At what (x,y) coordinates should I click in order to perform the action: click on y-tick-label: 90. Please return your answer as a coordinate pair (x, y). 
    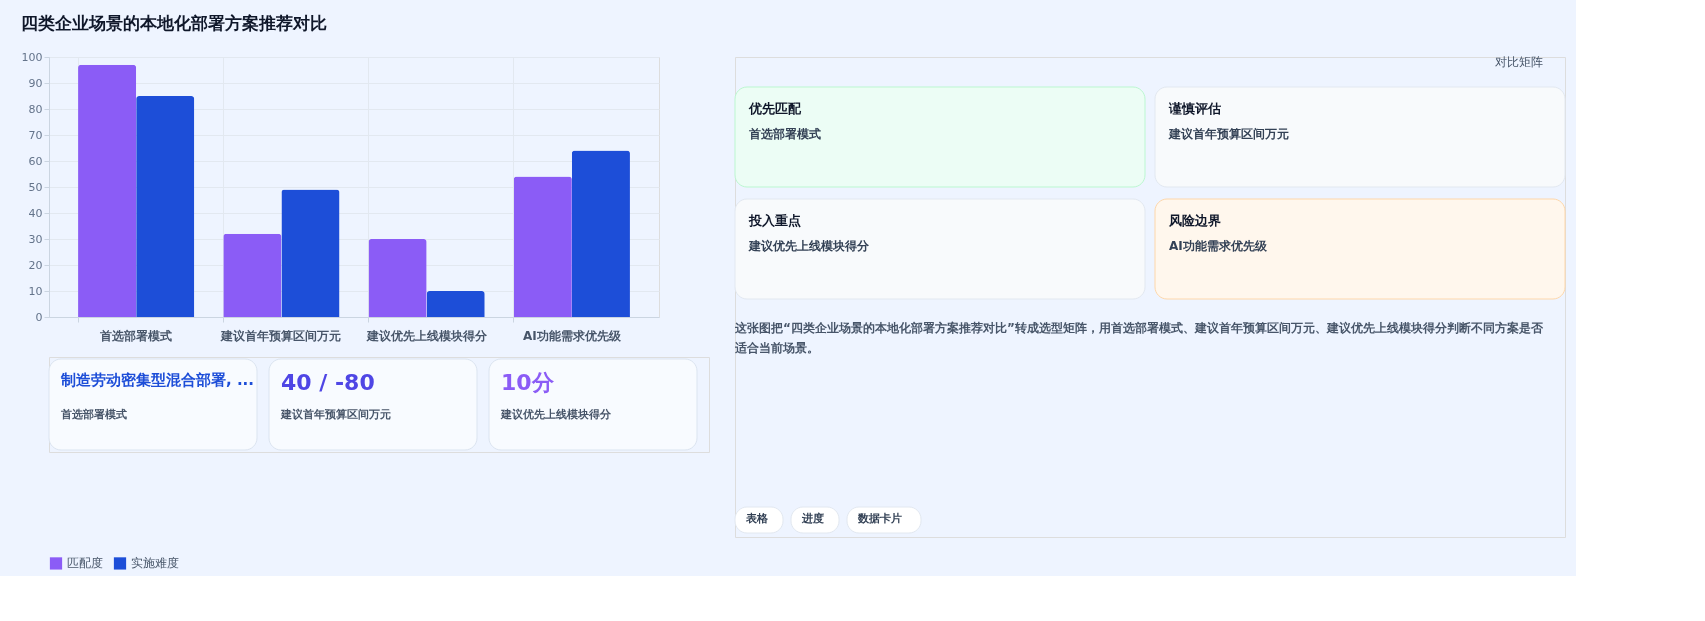
    Looking at the image, I should click on (35, 83).